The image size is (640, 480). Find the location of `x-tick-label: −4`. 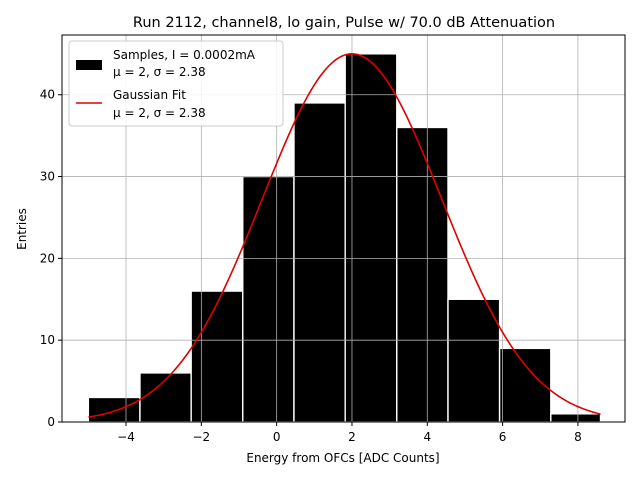

x-tick-label: −4 is located at coordinates (126, 437).